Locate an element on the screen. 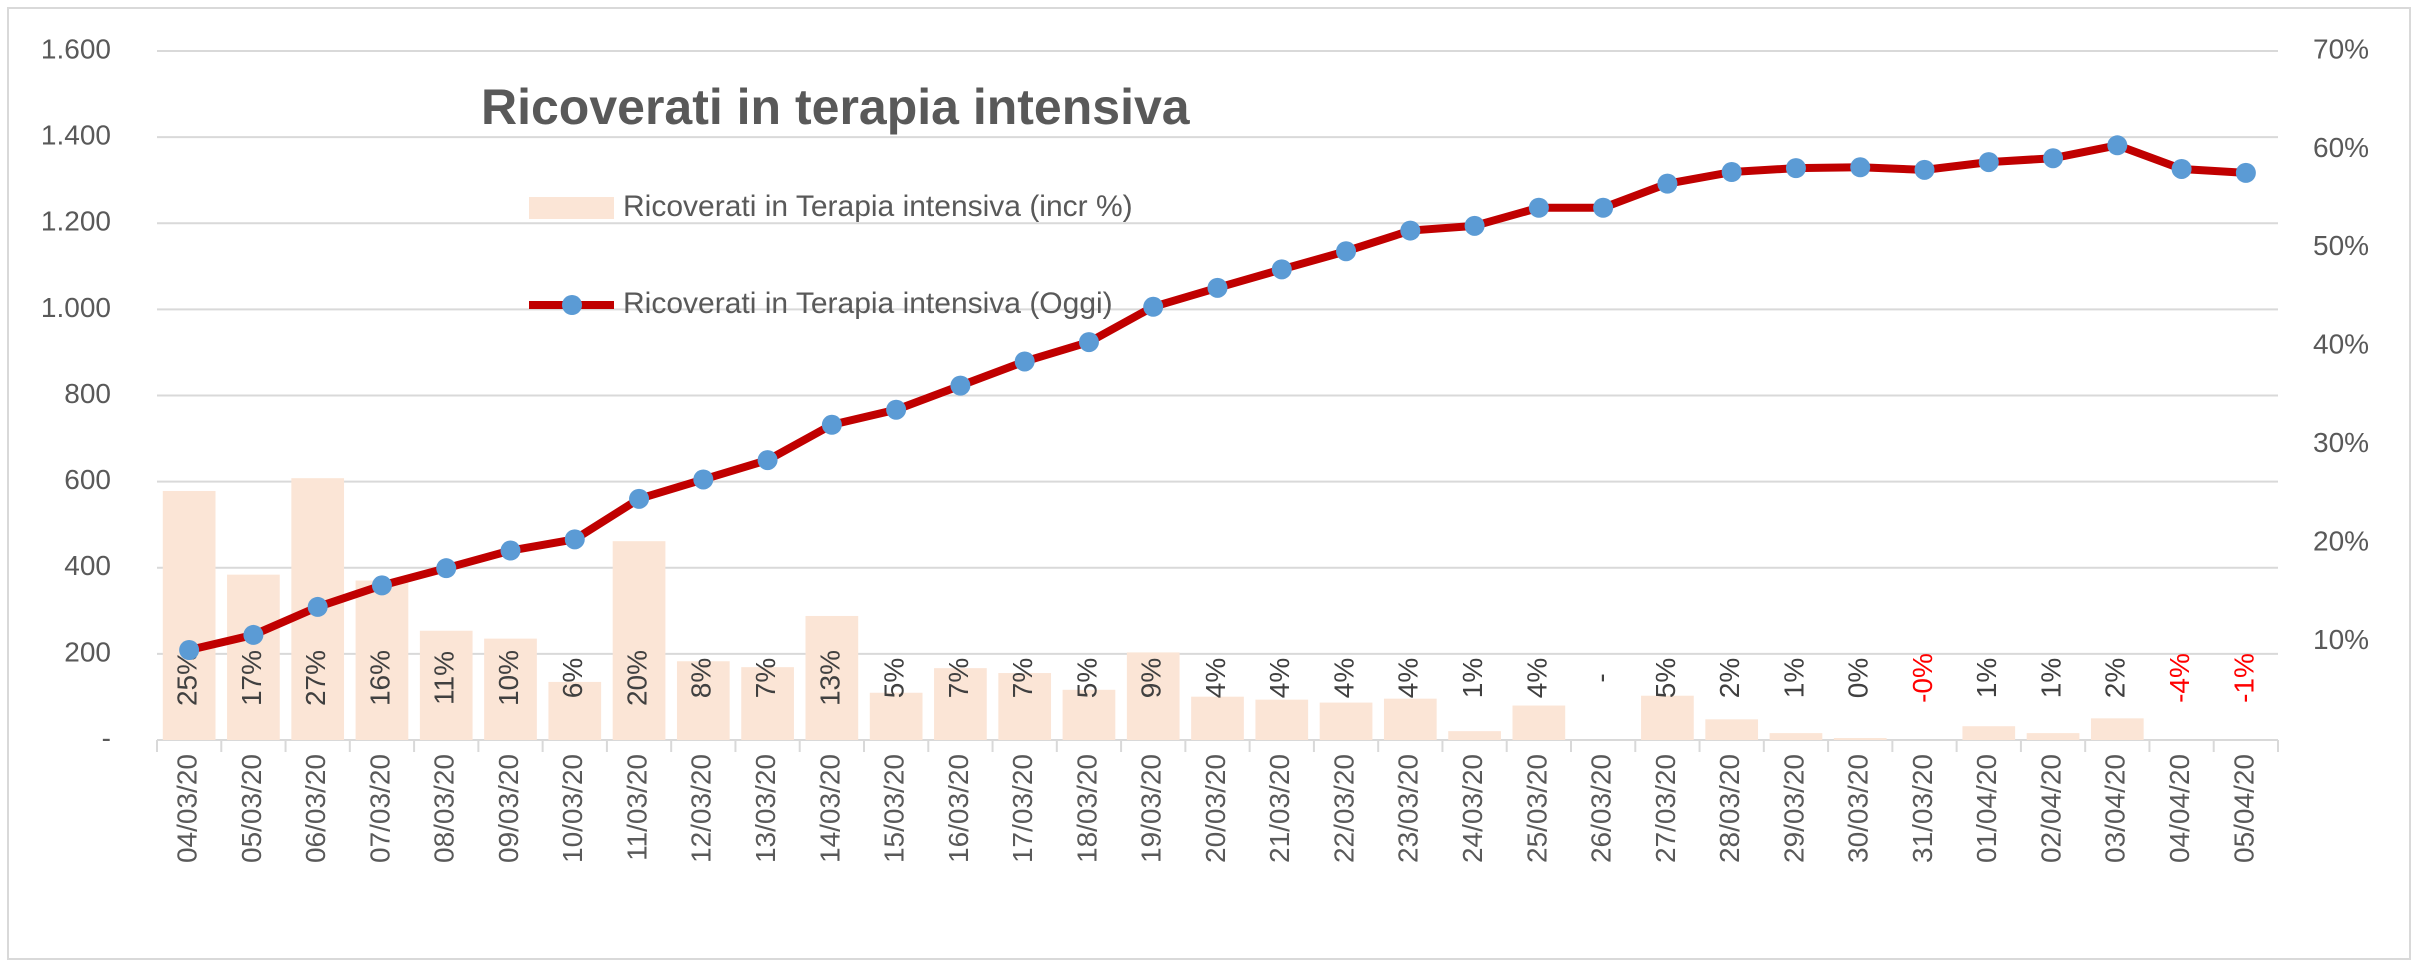 The height and width of the screenshot is (967, 2418). x-tick-label: 04/04/20 is located at coordinates (2179, 808).